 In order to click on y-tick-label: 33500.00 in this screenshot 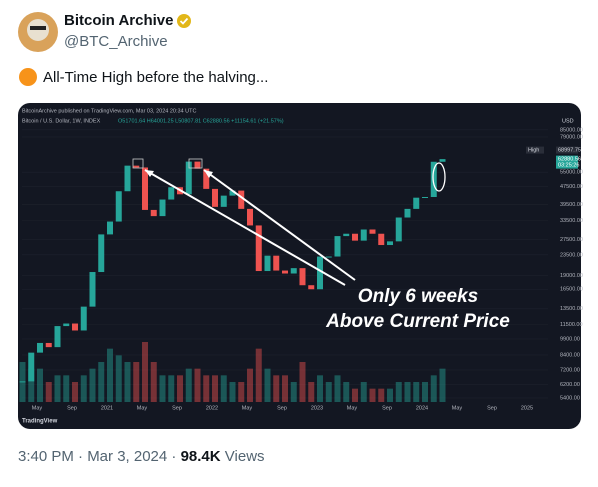, I will do `click(571, 221)`.